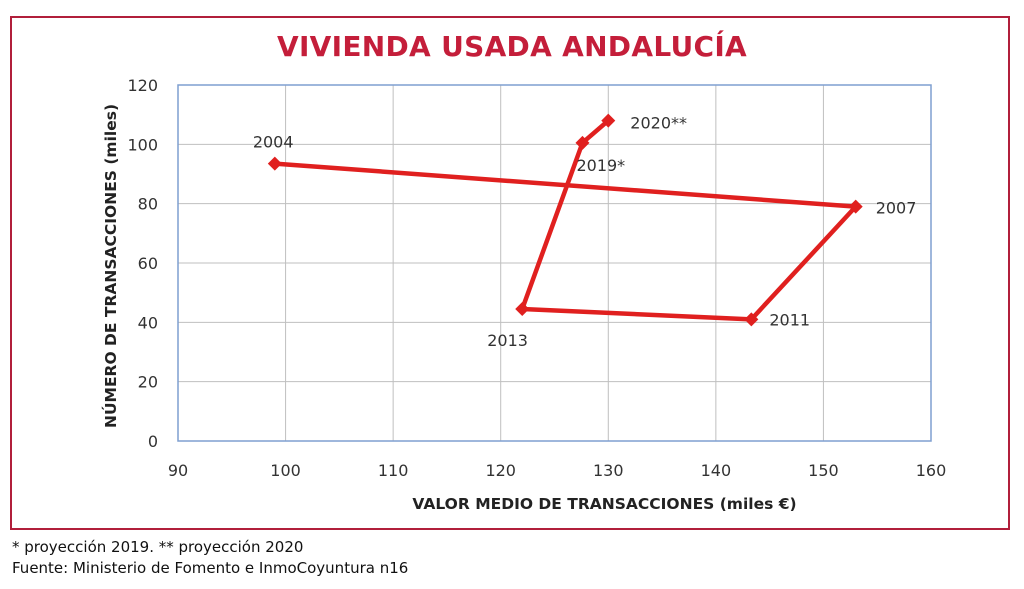 This screenshot has height=589, width=1024. I want to click on x-axis-title: VALOR MEDIO DE TRANSACCIONES (miles €), so click(604, 504).